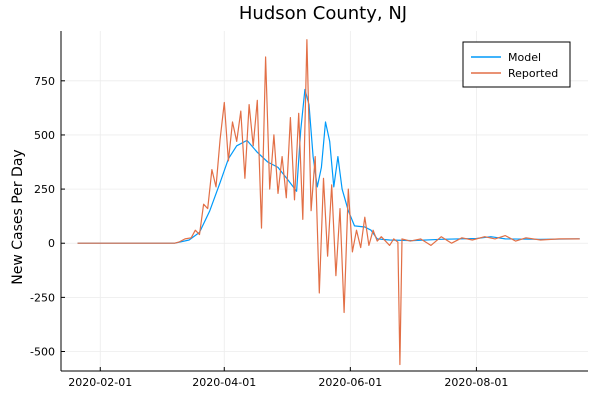  What do you see at coordinates (350, 382) in the screenshot?
I see `x-tick-label: 2020-06-01` at bounding box center [350, 382].